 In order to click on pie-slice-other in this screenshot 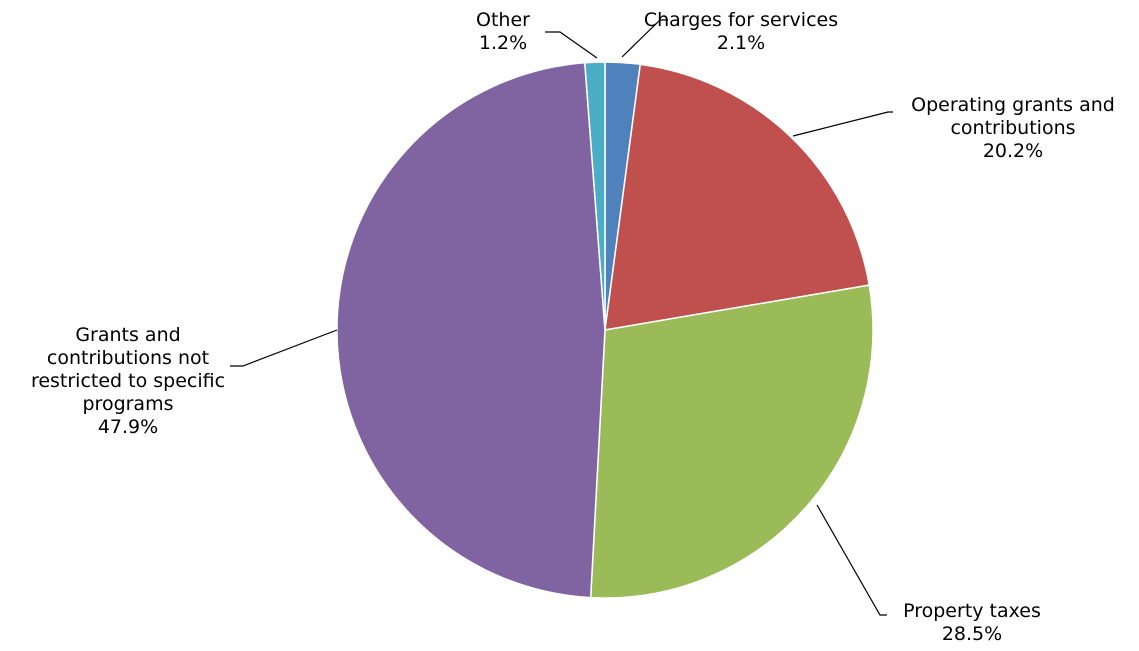, I will do `click(594, 196)`.